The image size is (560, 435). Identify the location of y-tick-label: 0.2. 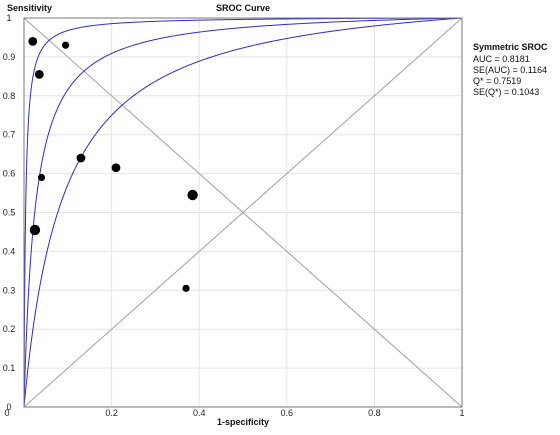
(9, 329).